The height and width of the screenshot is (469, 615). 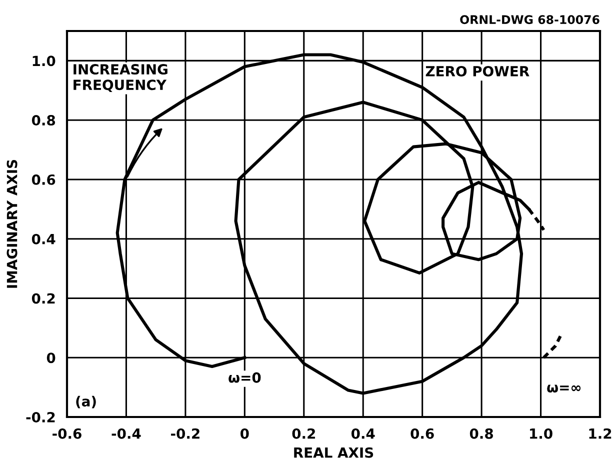 I want to click on annotation: INCREASING FREQUENCY, so click(x=121, y=78).